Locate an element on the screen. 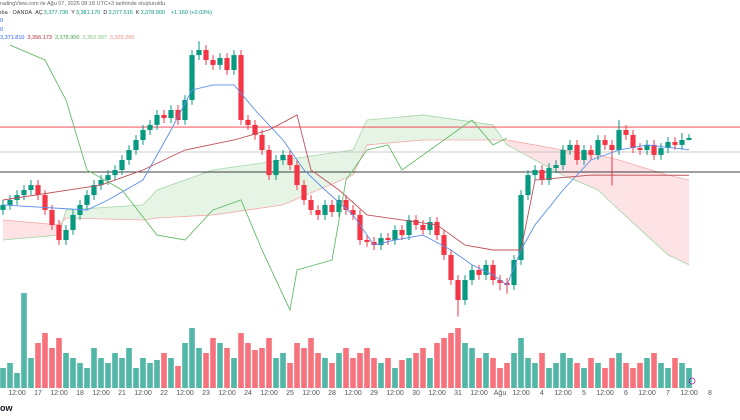 This screenshot has height=420, width=740. change: +1.160 (+0.03%) is located at coordinates (191, 12).